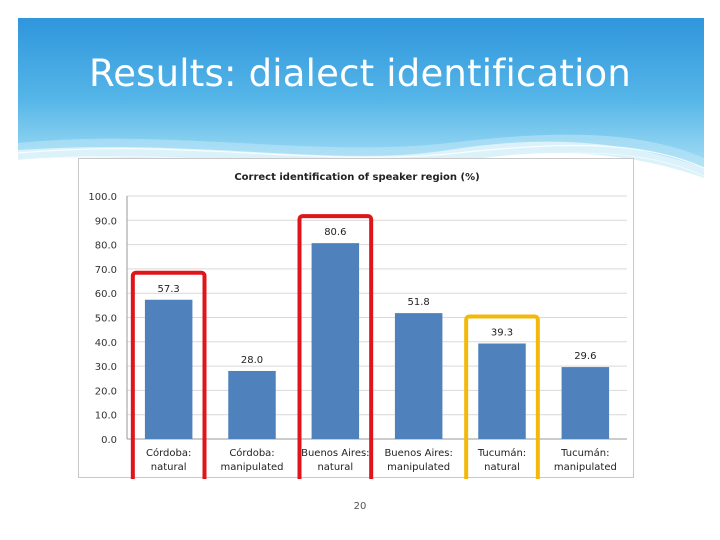 This screenshot has width=720, height=540. I want to click on page-number: 20, so click(360, 506).